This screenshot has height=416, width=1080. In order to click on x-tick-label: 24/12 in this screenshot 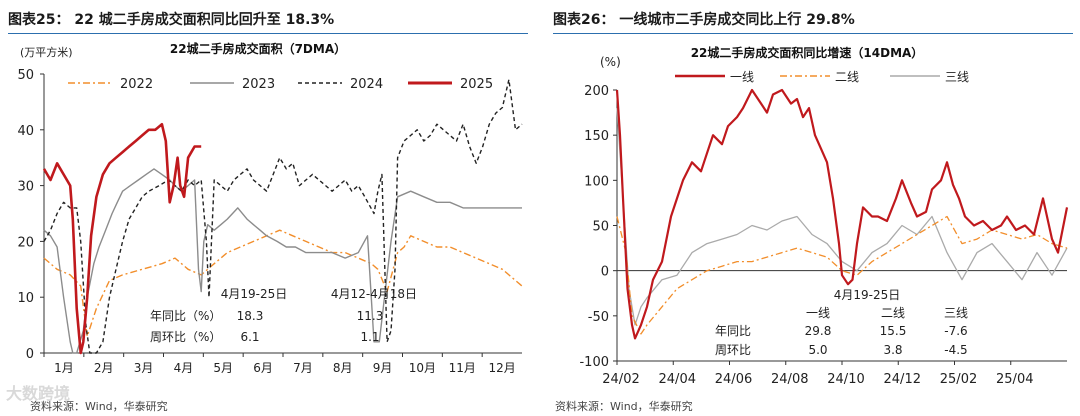, I will do `click(902, 379)`.